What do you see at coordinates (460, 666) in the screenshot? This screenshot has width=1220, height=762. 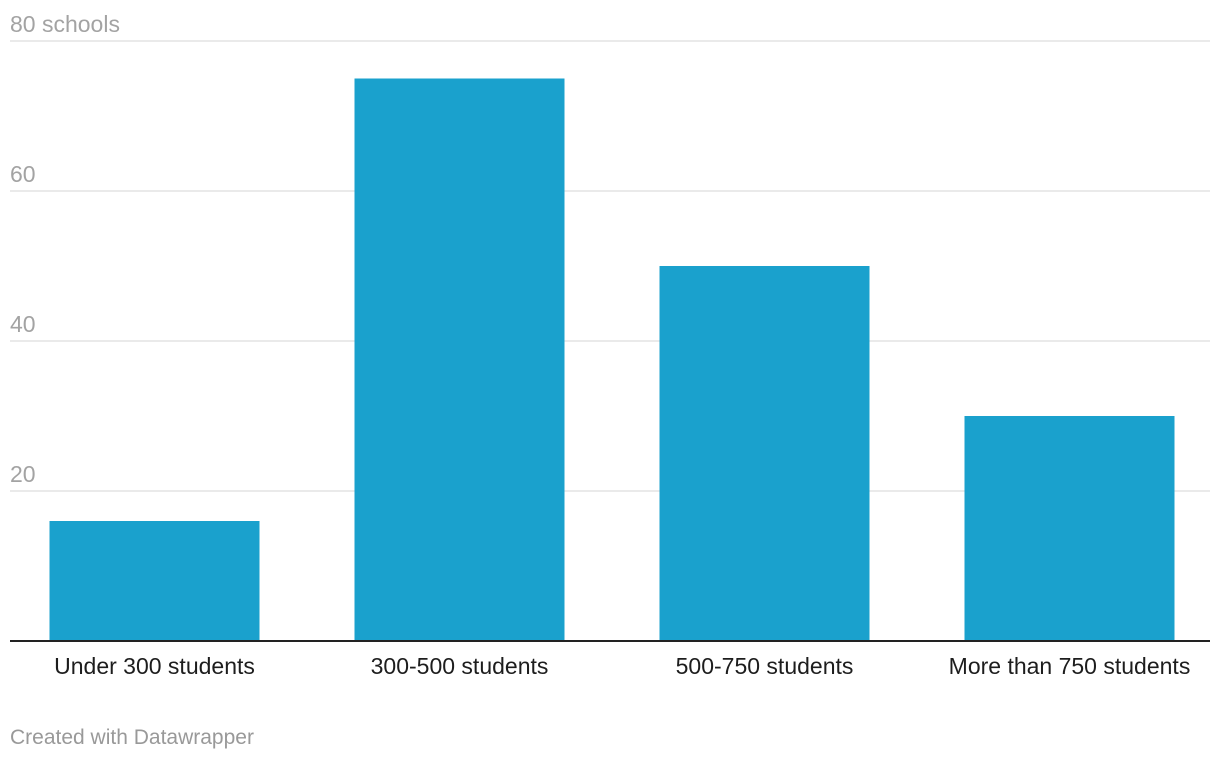 I see `category-label: 300-500 students` at bounding box center [460, 666].